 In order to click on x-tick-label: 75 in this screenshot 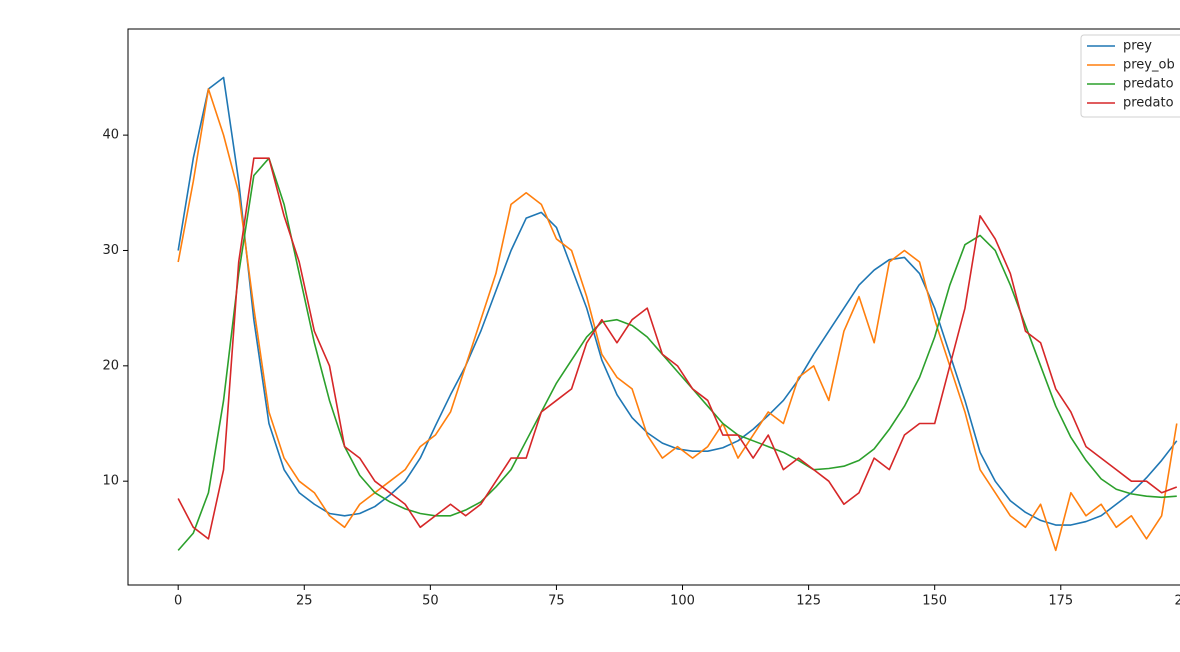, I will do `click(556, 601)`.